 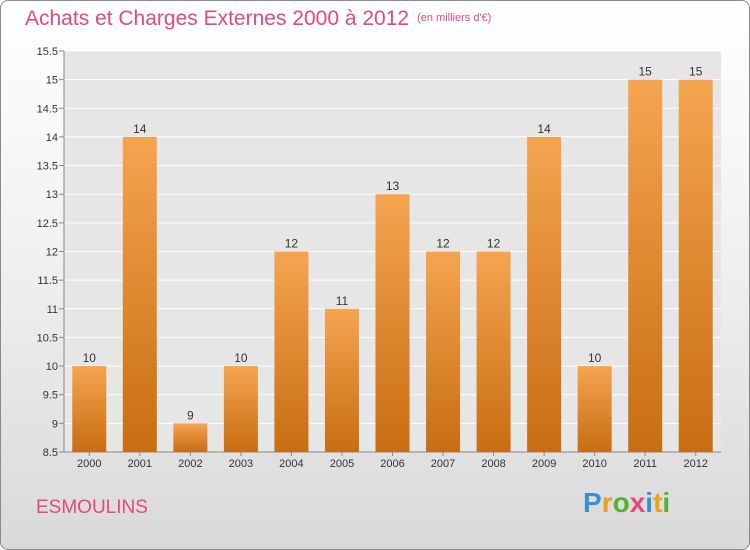 What do you see at coordinates (47, 167) in the screenshot?
I see `y-tick-label: 13.5` at bounding box center [47, 167].